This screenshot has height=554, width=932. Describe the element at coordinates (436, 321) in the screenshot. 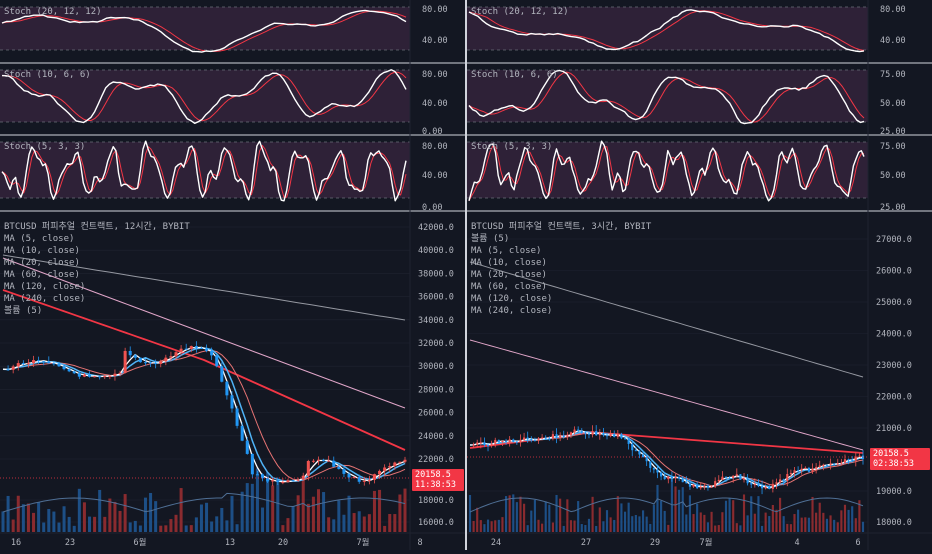

I see `price-axis-tick: 34000.0` at that location.